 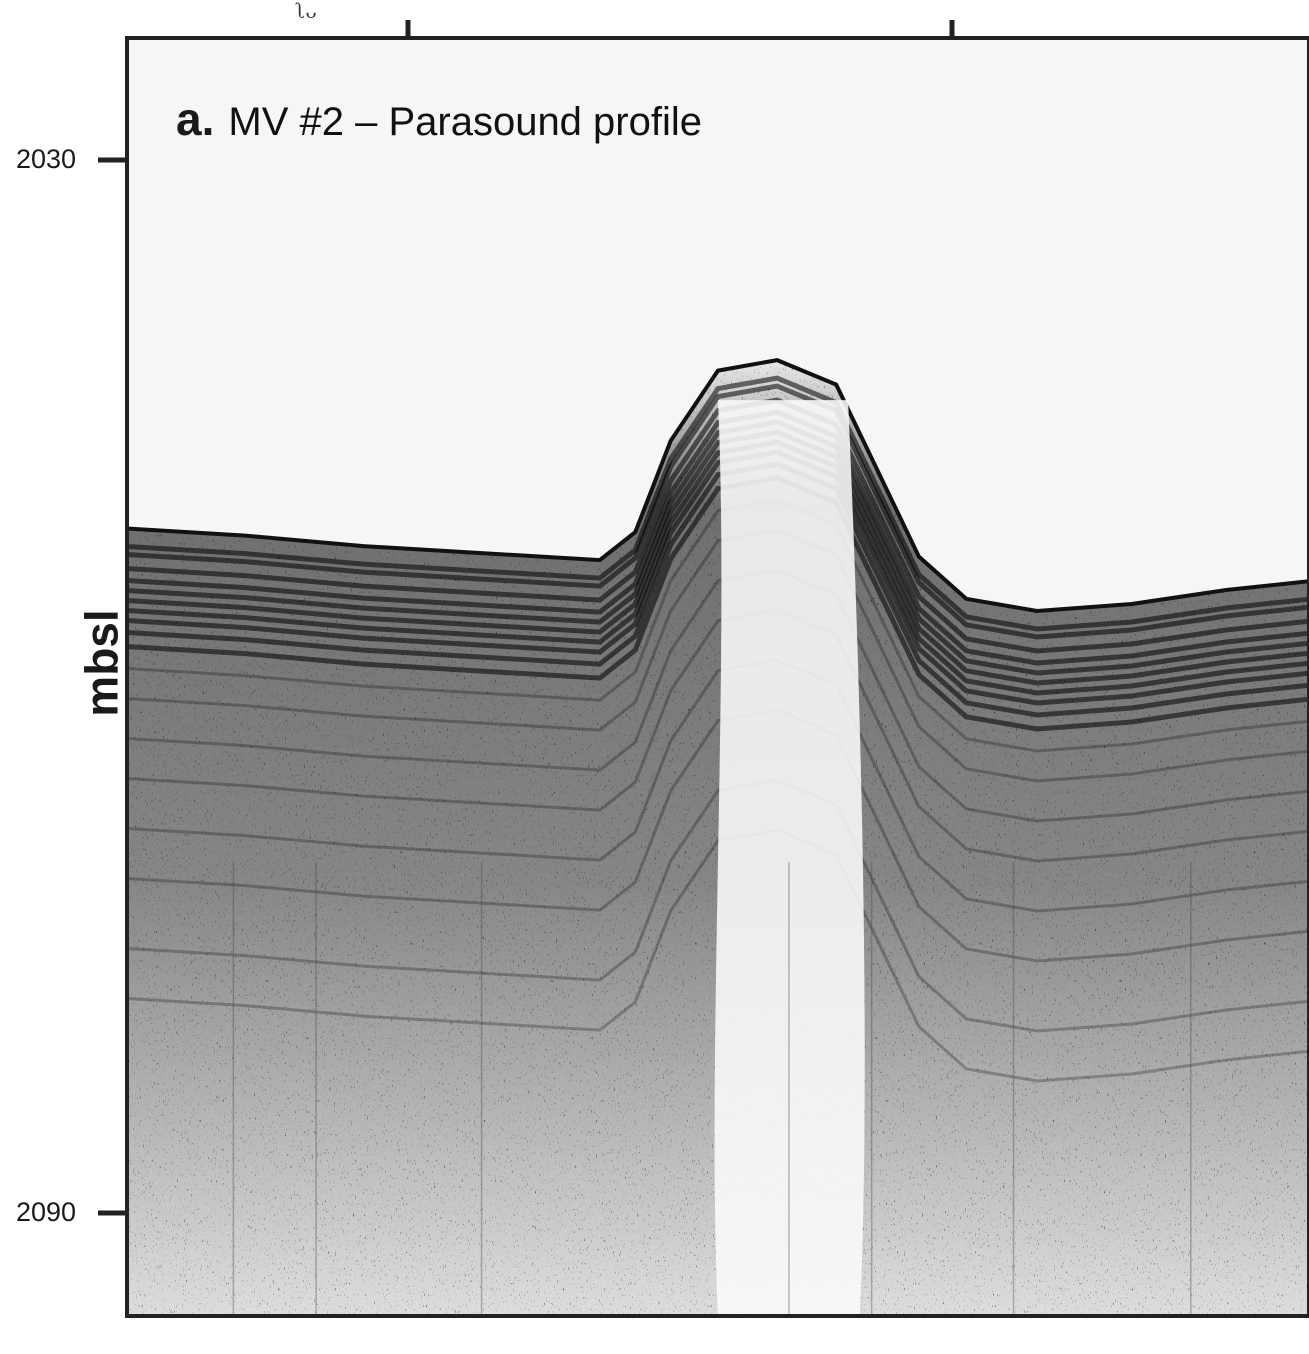 What do you see at coordinates (195, 119) in the screenshot?
I see `panel-letter: a.` at bounding box center [195, 119].